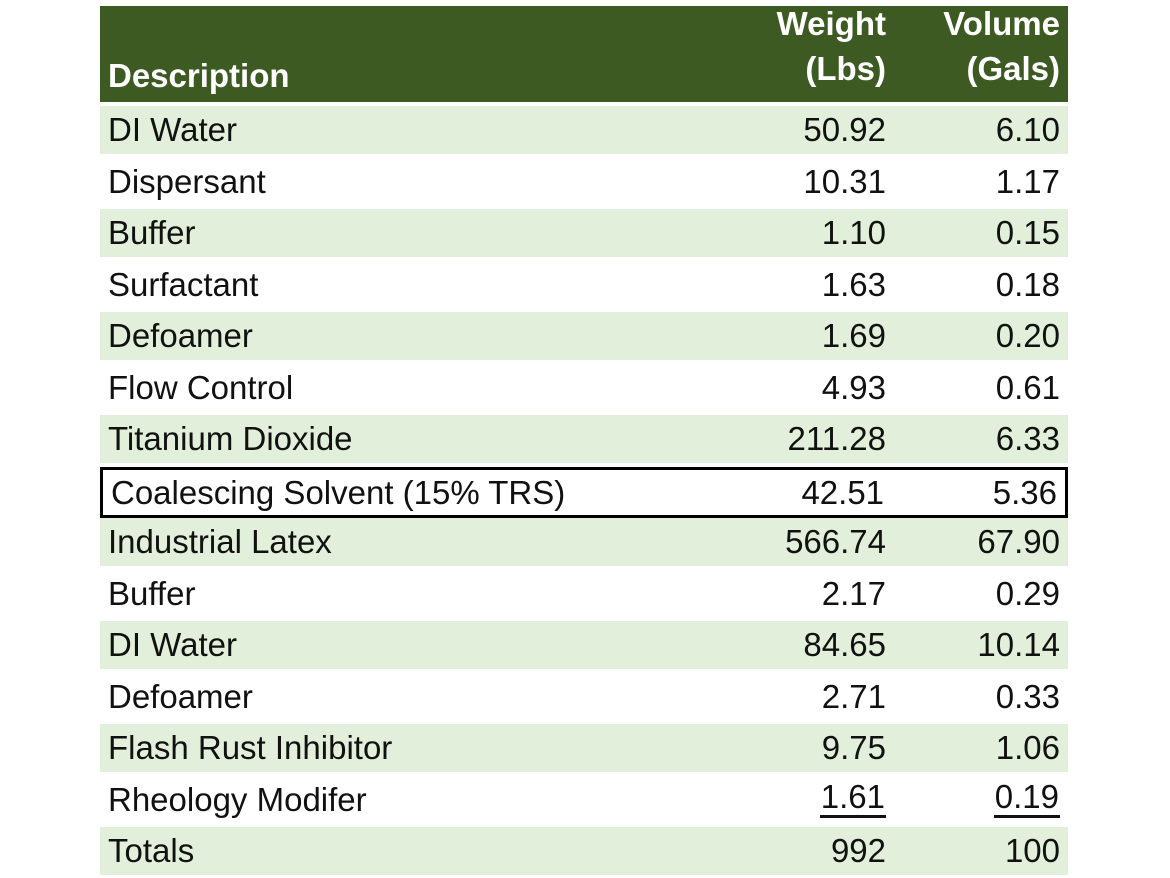 Image resolution: width=1170 pixels, height=878 pixels. Describe the element at coordinates (1032, 851) in the screenshot. I see `volume-value: 100` at that location.